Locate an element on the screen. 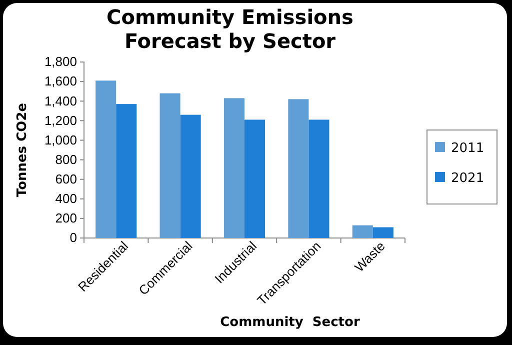 The width and height of the screenshot is (512, 345). y-tick-label: 200 is located at coordinates (66, 218).